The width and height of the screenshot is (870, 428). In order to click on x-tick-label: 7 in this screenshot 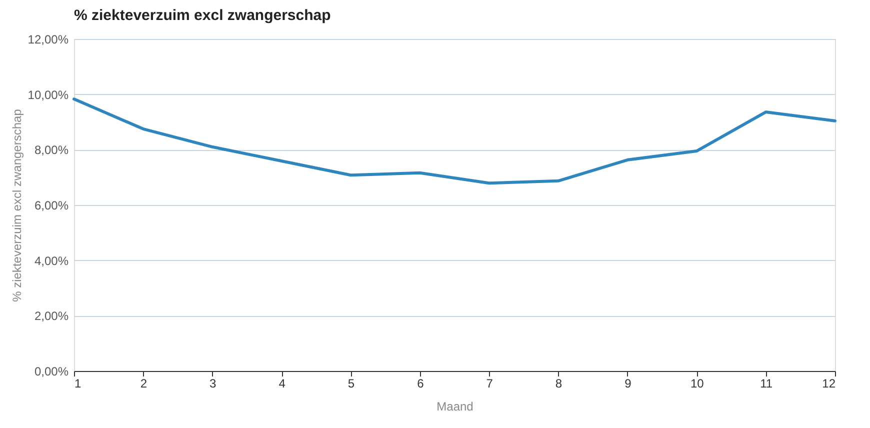, I will do `click(490, 383)`.